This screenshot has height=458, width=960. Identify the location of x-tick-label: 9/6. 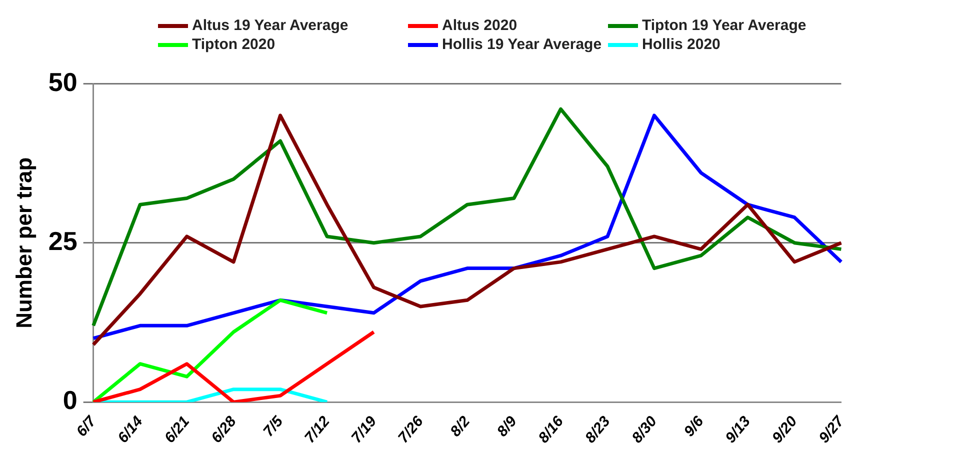
(694, 426).